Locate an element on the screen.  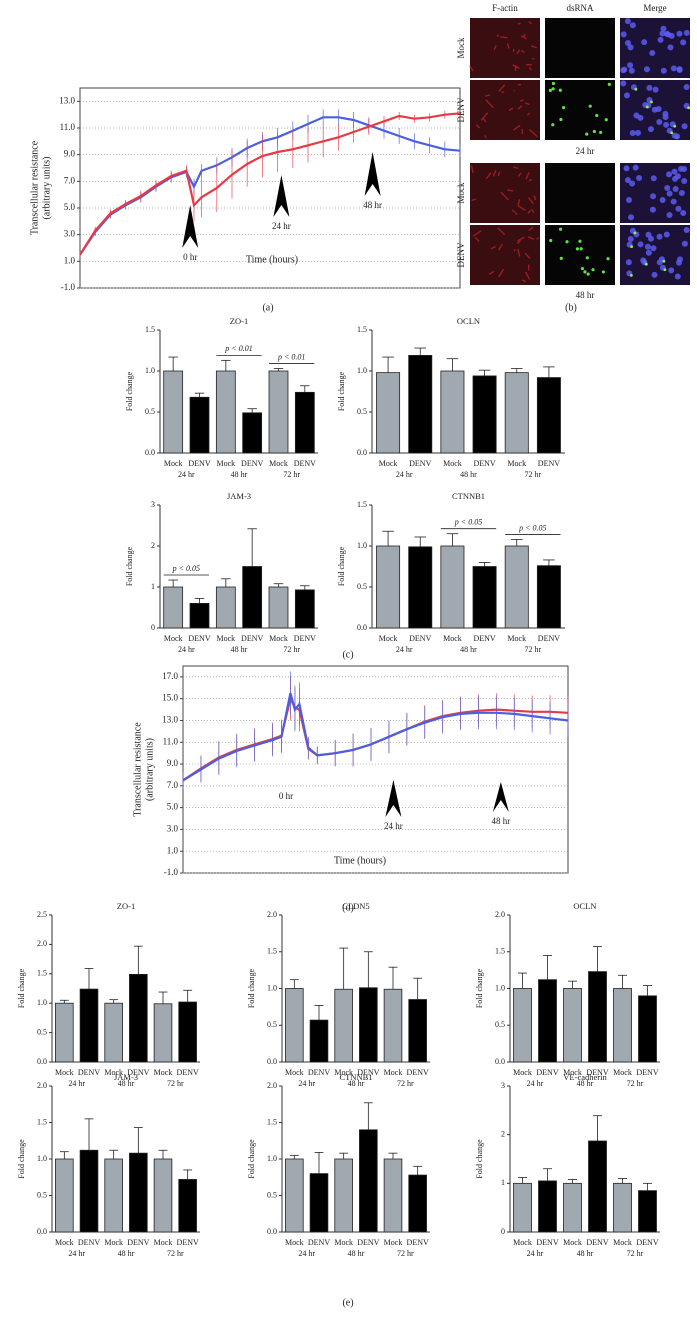
y-tick-label: 2.5 is located at coordinates (42, 914).